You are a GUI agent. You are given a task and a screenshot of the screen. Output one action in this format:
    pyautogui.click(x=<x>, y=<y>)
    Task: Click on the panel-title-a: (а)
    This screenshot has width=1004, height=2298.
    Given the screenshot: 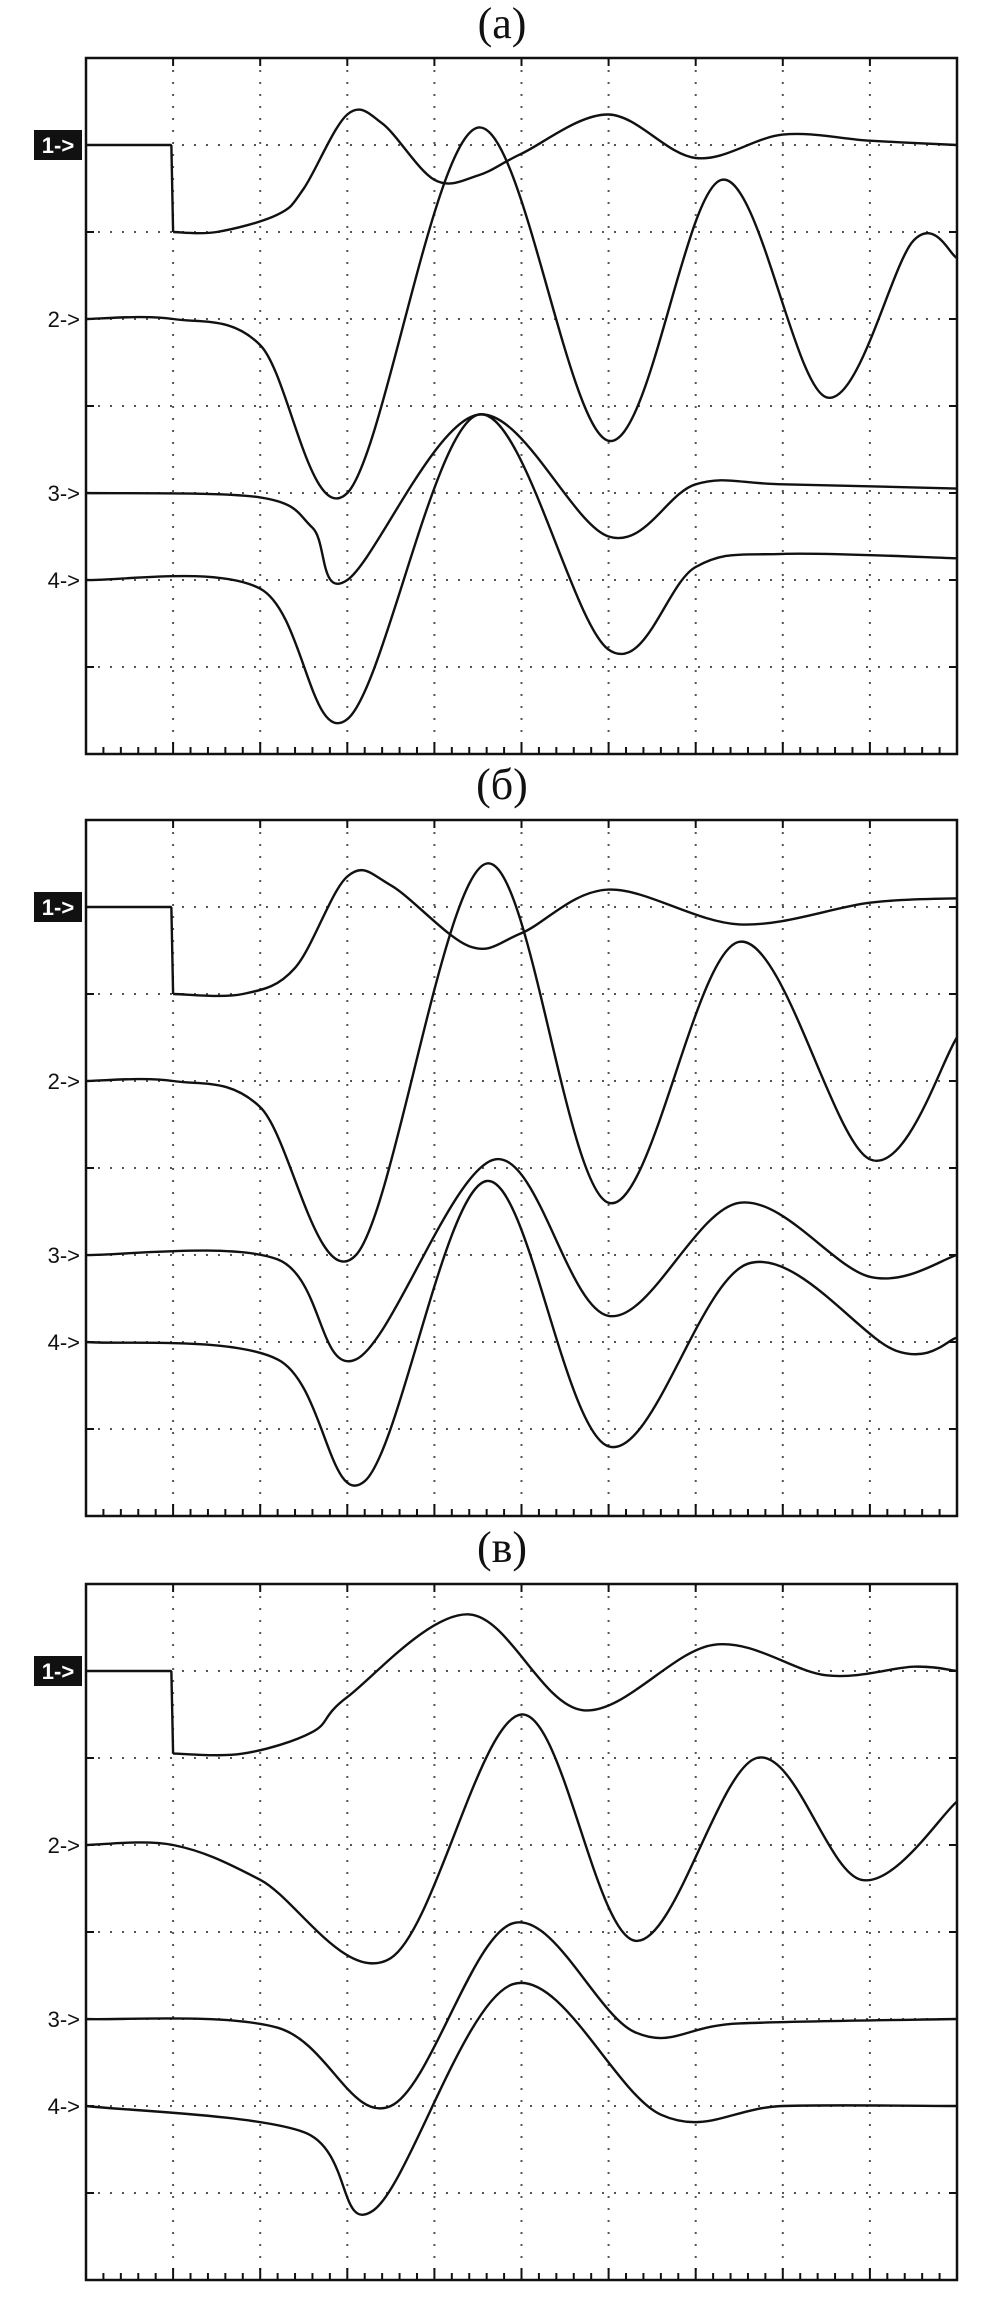 What is the action you would take?
    pyautogui.click(x=502, y=24)
    